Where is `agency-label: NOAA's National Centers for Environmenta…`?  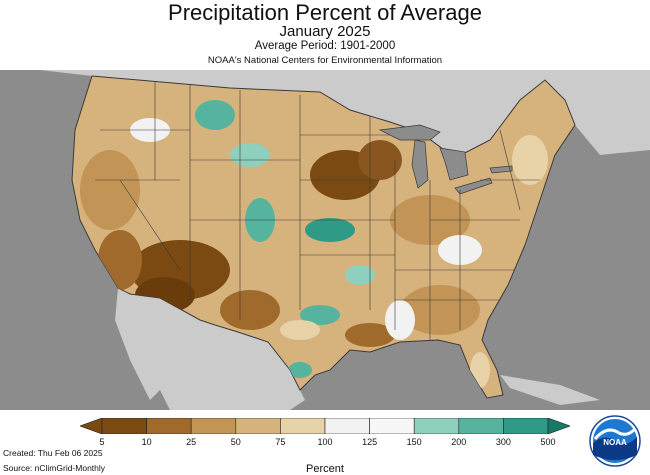
agency-label: NOAA's National Centers for Environmenta… is located at coordinates (325, 60).